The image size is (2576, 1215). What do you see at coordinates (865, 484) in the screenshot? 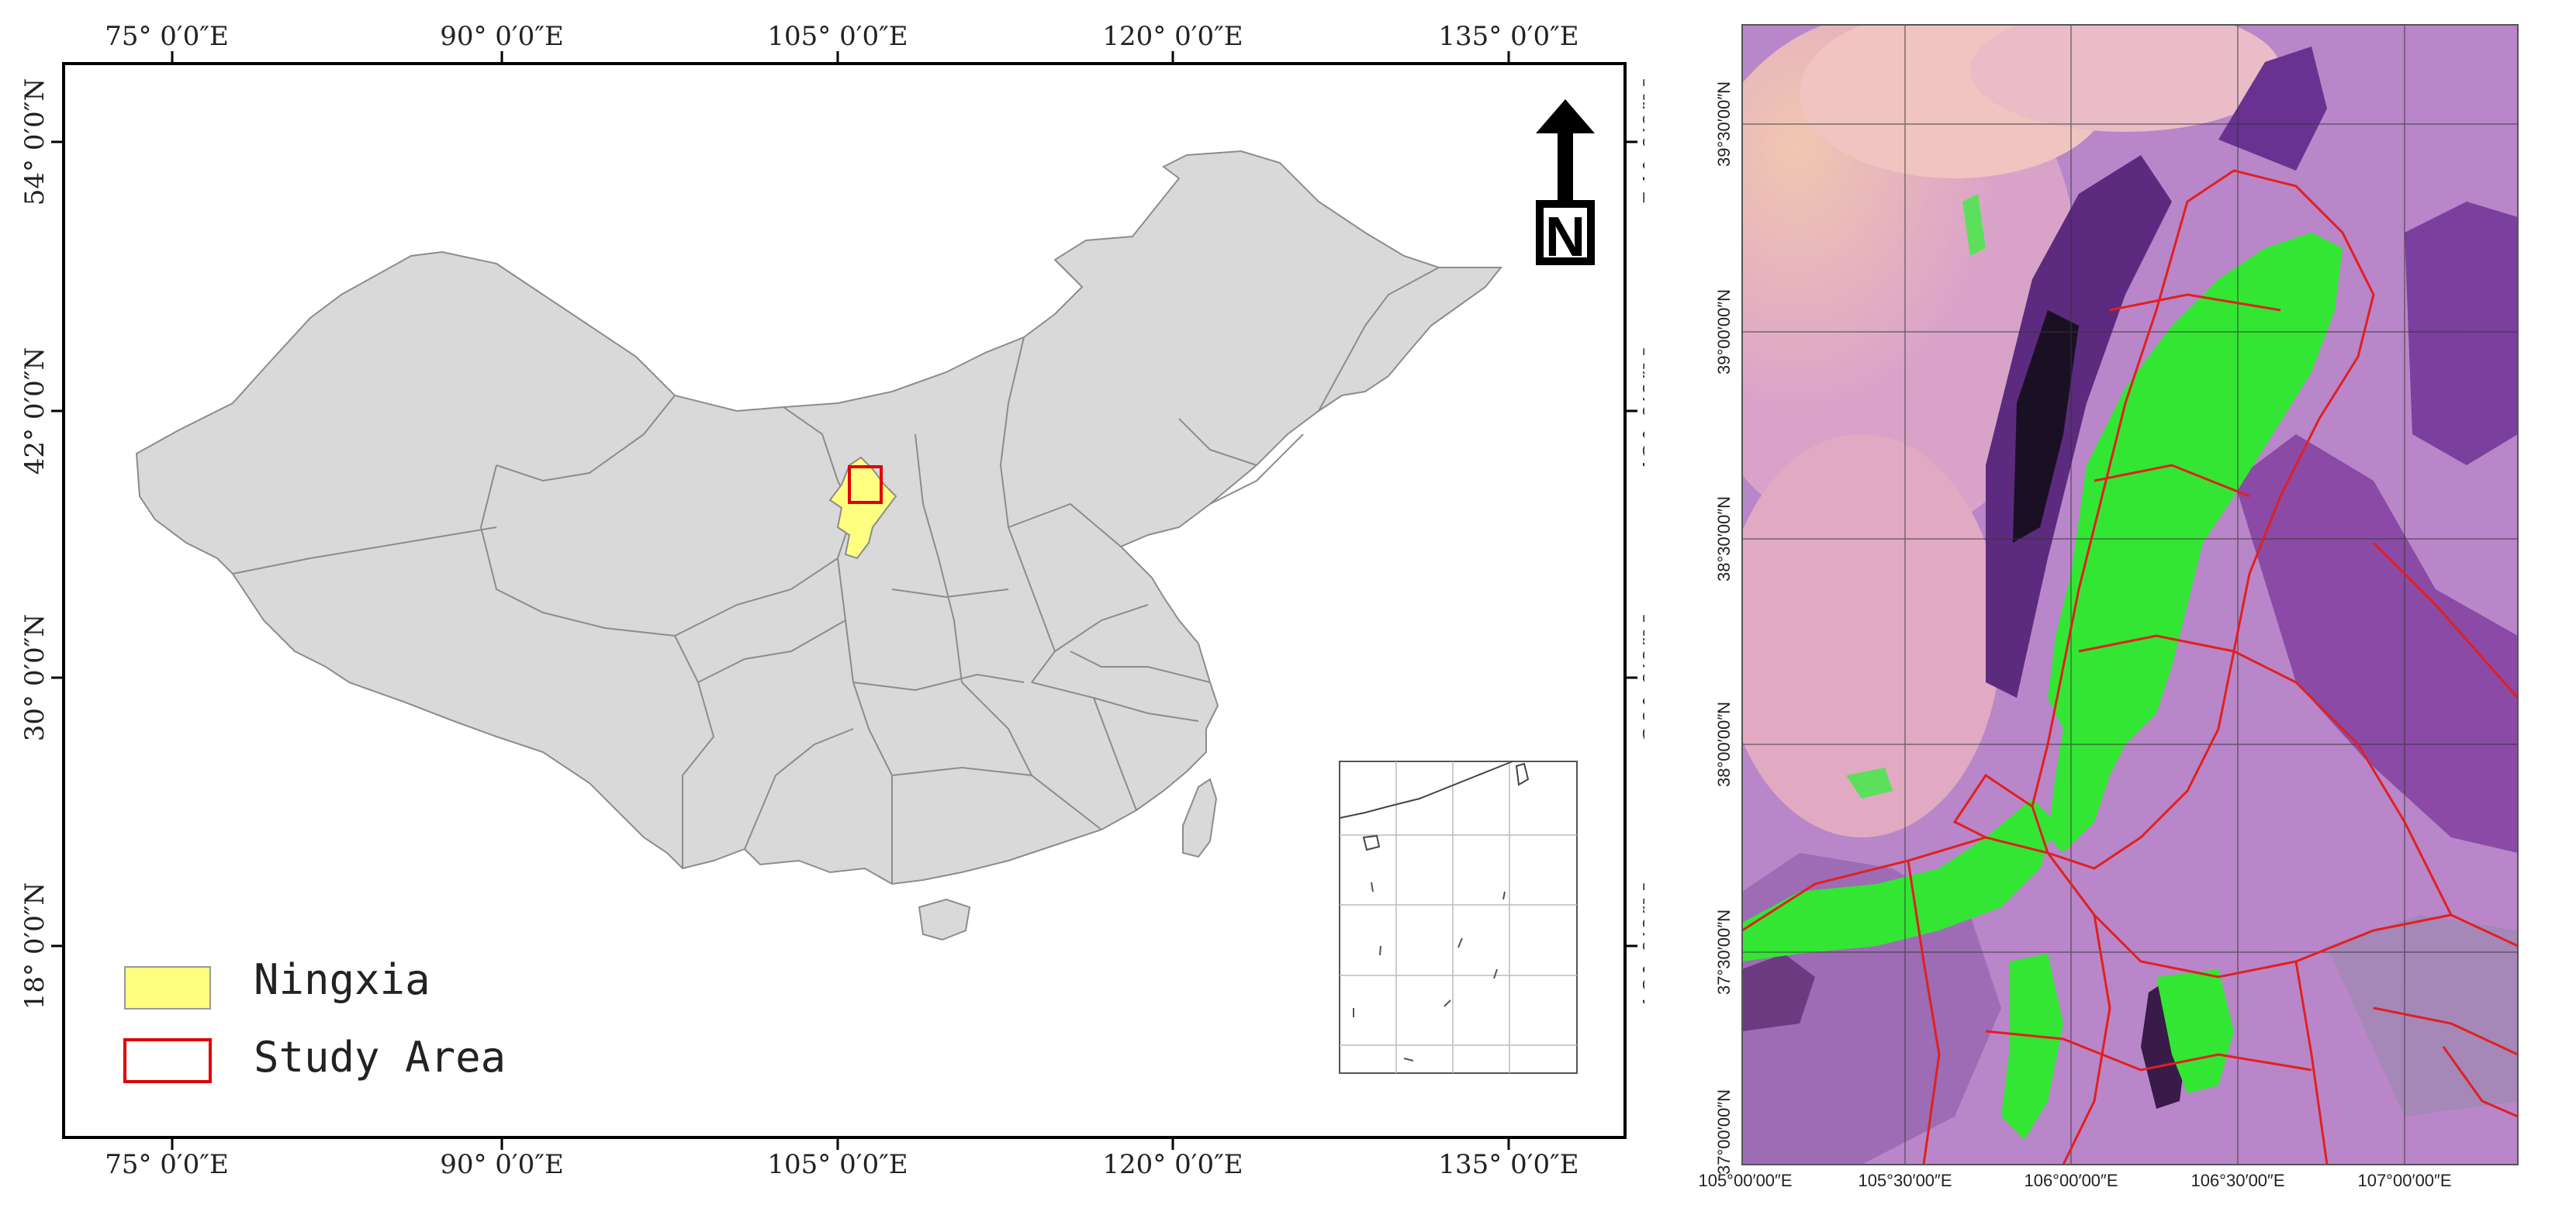
I see `study-area-box` at bounding box center [865, 484].